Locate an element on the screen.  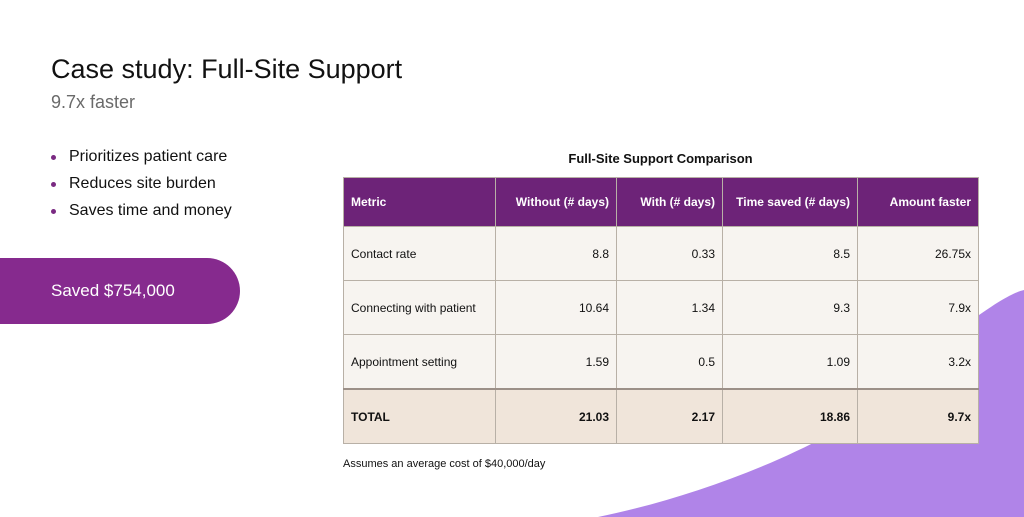
table-row: Appointment setting 1.59 0.5 1.09 3.2x is located at coordinates (661, 362).